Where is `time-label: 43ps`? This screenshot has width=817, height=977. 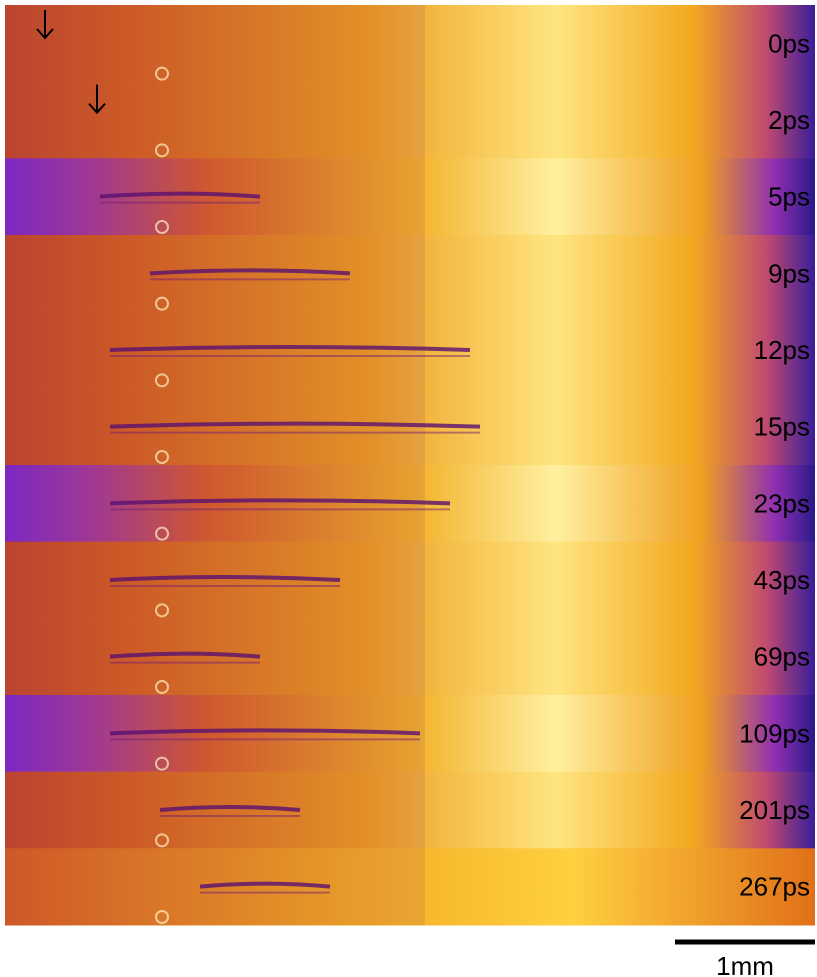
time-label: 43ps is located at coordinates (782, 580).